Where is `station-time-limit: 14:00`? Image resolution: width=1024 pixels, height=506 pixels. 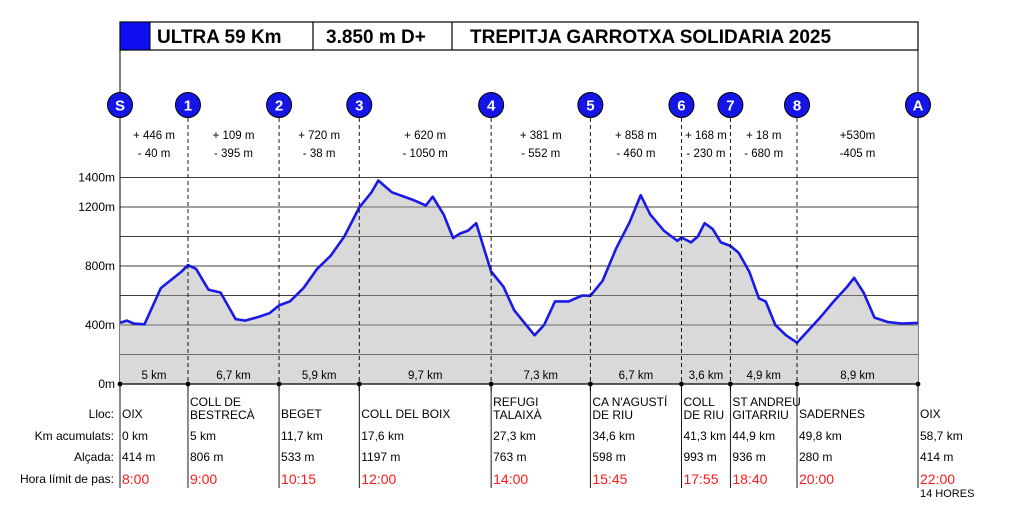 station-time-limit: 14:00 is located at coordinates (510, 479).